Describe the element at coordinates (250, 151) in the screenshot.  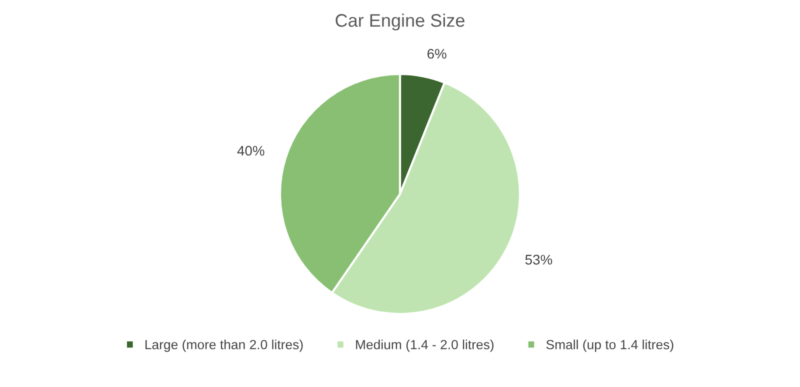
I see `data-label: 40%` at that location.